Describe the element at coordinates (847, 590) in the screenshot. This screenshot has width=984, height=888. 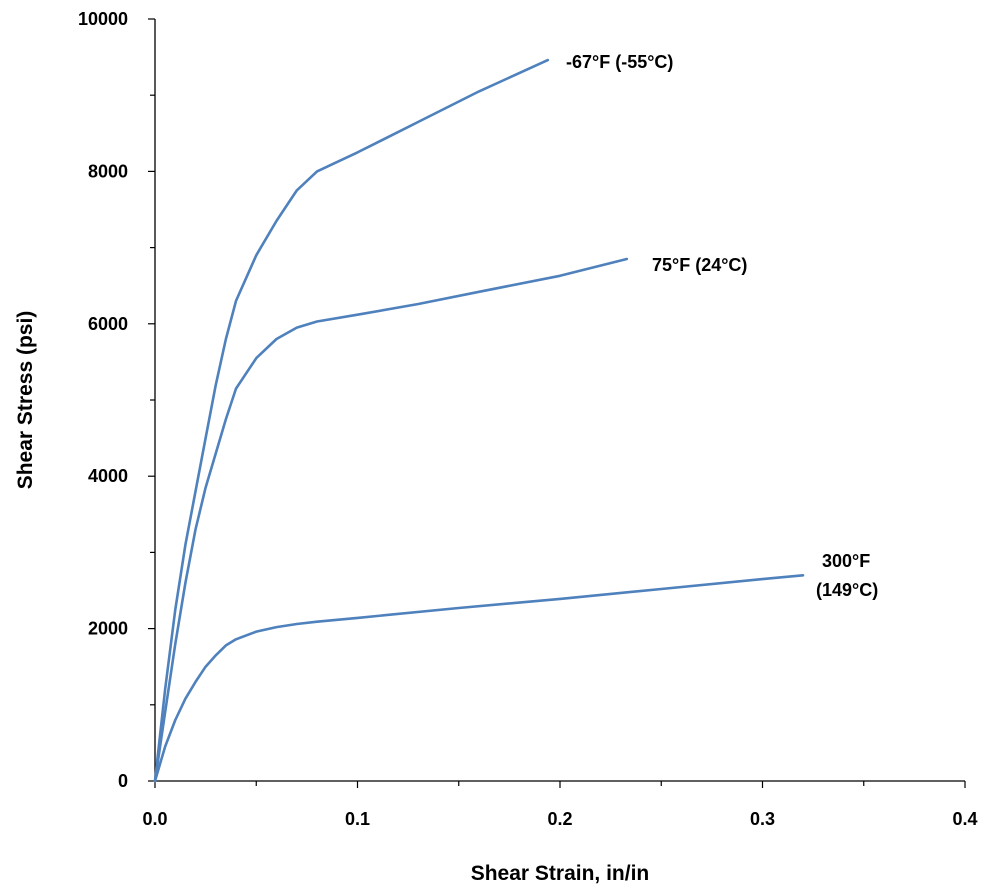
I see `series-label-300f-line2: (149°C)` at that location.